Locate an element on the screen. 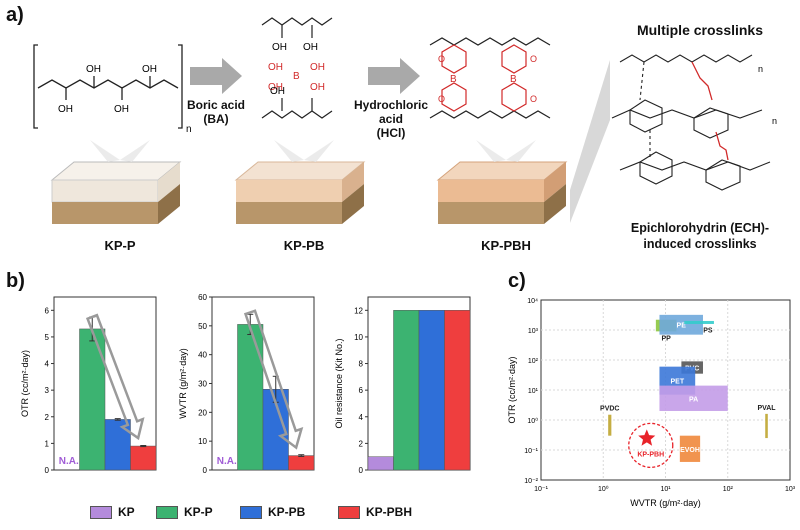  bar-kp-pb is located at coordinates (117, 445).